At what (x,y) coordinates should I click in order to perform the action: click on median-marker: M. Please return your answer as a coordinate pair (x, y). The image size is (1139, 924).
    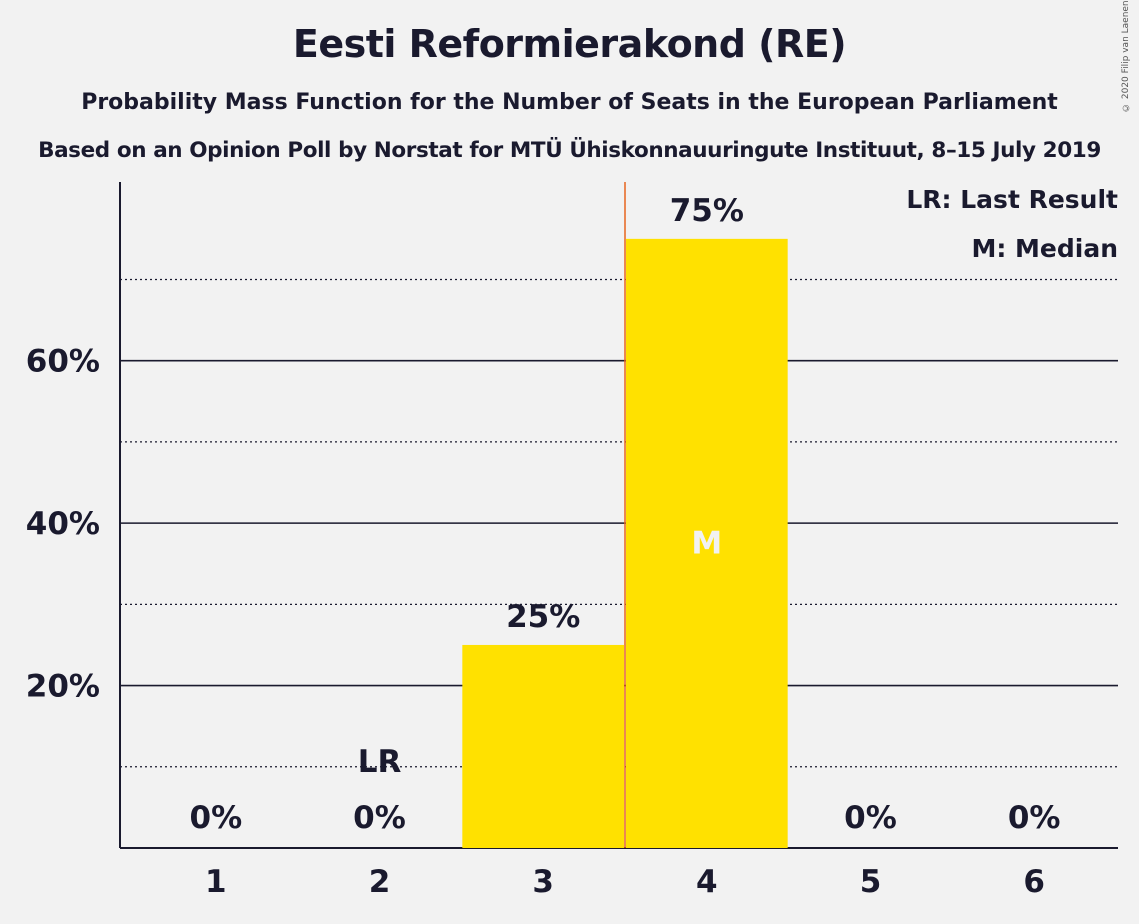
    Looking at the image, I should click on (706, 543).